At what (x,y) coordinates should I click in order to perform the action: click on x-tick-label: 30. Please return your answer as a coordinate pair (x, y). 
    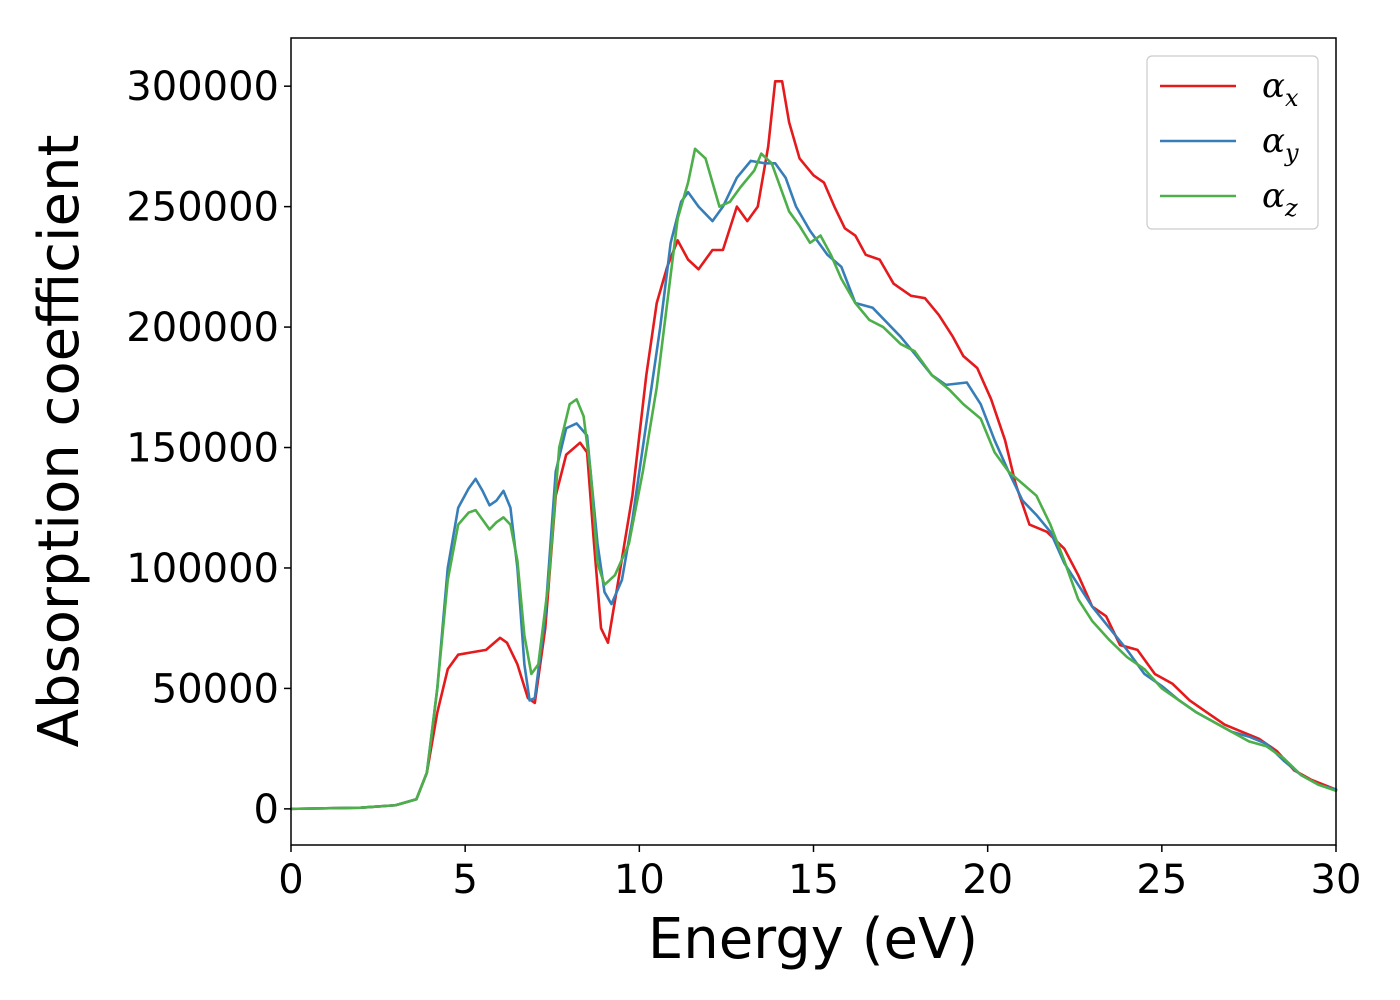
    Looking at the image, I should click on (1336, 880).